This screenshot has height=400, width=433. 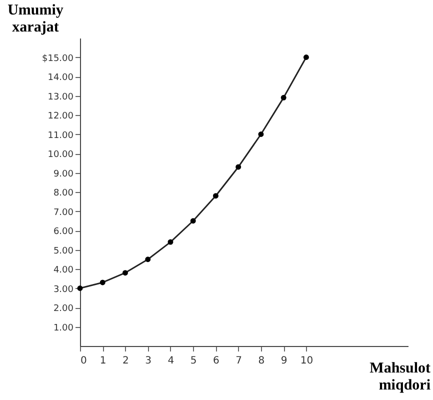 I want to click on x-tick-label: 1, so click(x=103, y=361).